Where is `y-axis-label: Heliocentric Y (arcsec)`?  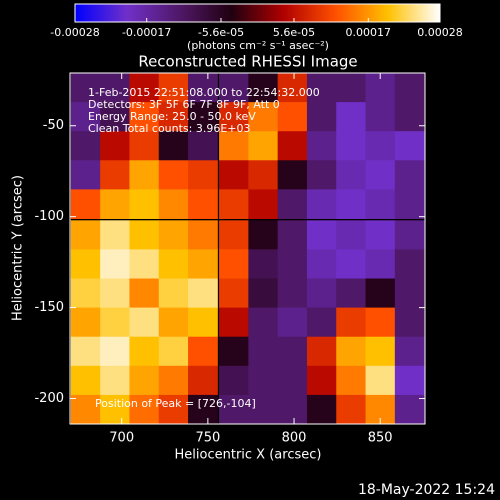 y-axis-label: Heliocentric Y (arcsec) is located at coordinates (18, 248).